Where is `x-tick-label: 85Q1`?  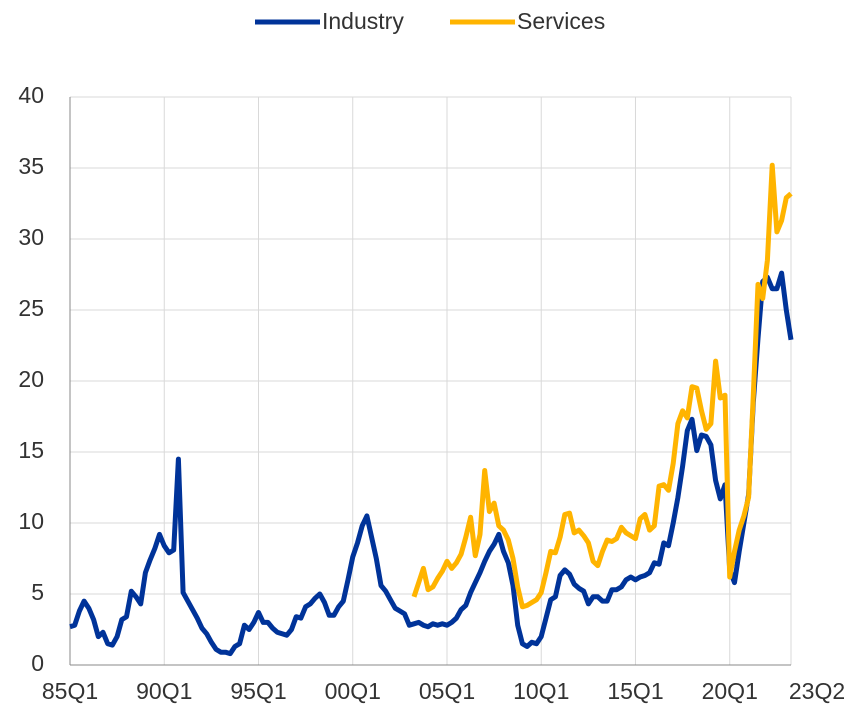
x-tick-label: 85Q1 is located at coordinates (70, 691).